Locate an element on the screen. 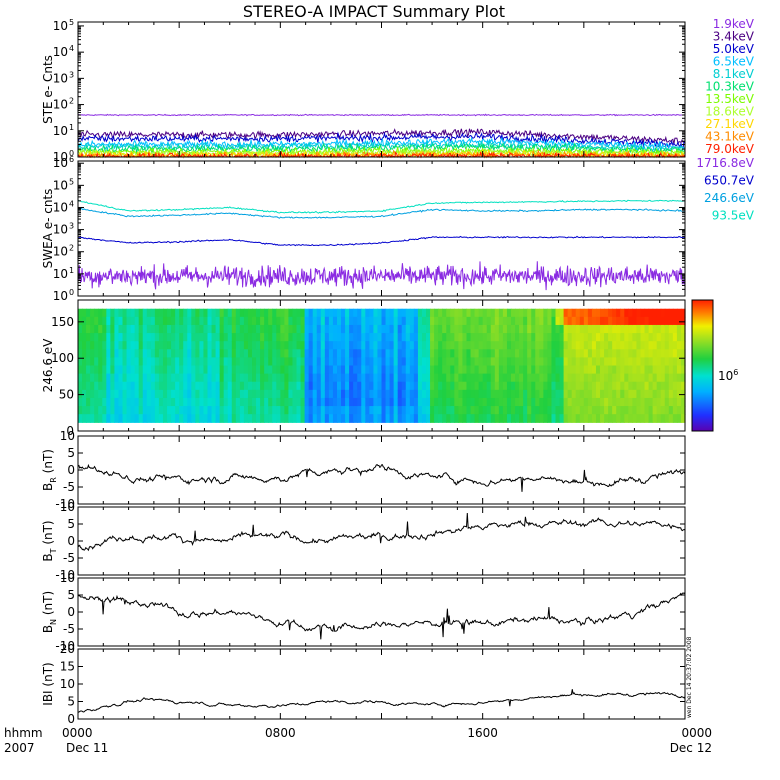  ylabel-base: B is located at coordinates (48, 557).